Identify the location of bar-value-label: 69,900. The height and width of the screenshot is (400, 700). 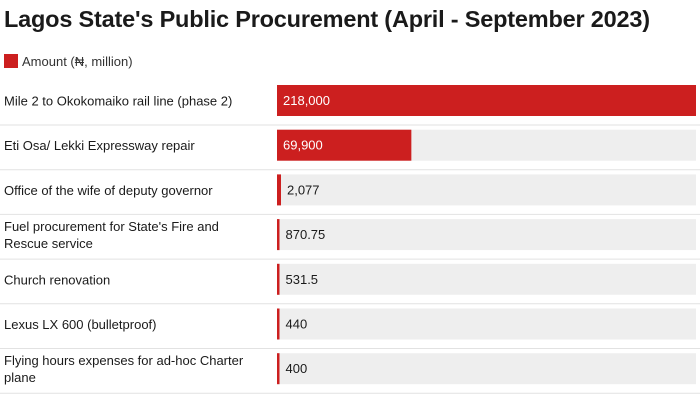
(303, 145).